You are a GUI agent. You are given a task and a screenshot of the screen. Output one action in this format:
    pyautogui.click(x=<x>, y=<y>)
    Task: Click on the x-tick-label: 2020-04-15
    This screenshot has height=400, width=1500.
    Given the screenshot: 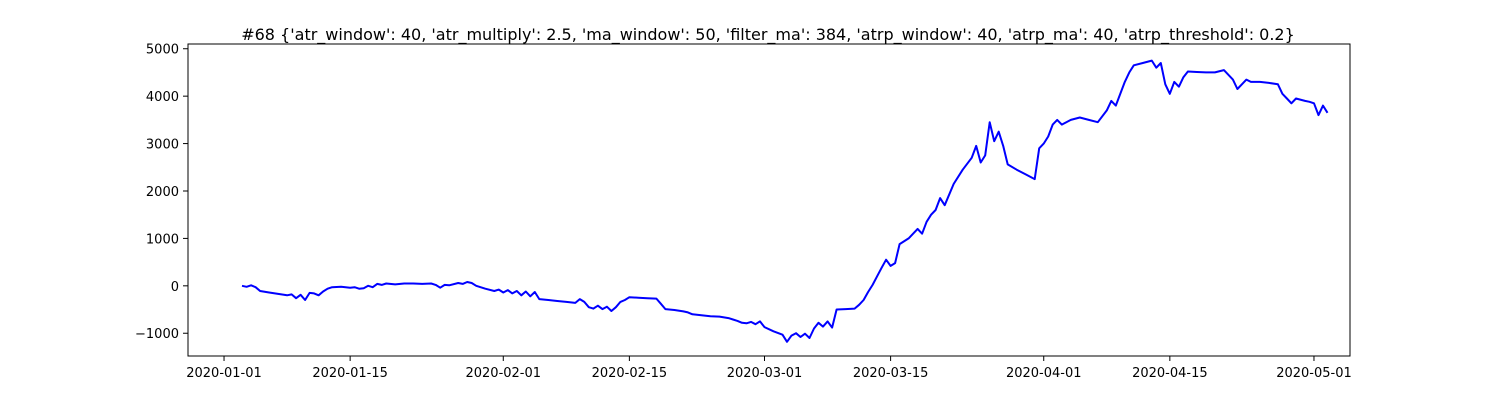 What is the action you would take?
    pyautogui.click(x=1170, y=373)
    